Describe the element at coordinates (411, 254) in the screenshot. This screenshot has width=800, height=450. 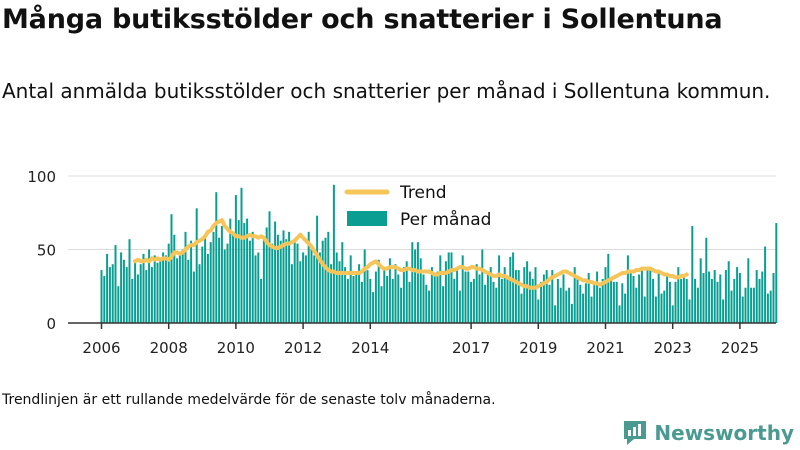
I see `trend-line` at that location.